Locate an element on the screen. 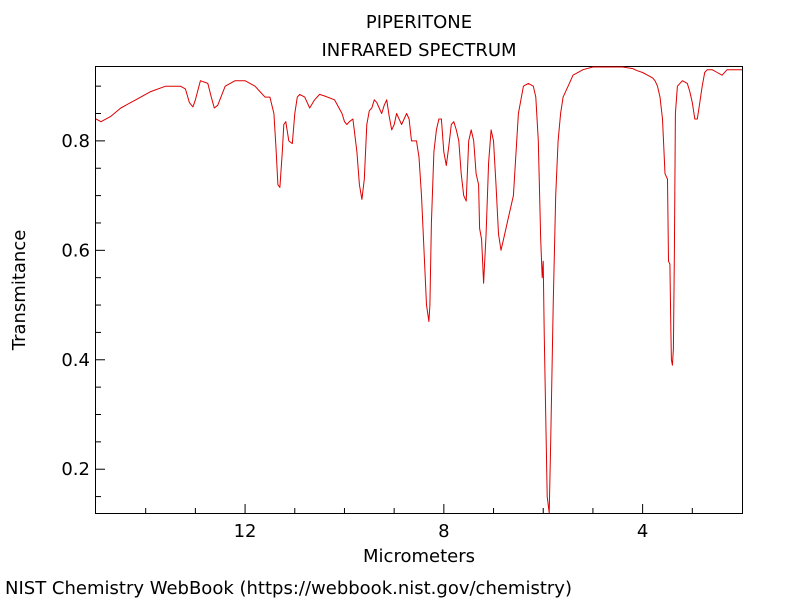 This screenshot has width=800, height=600. y-tick-label: 0.2 is located at coordinates (75, 469).